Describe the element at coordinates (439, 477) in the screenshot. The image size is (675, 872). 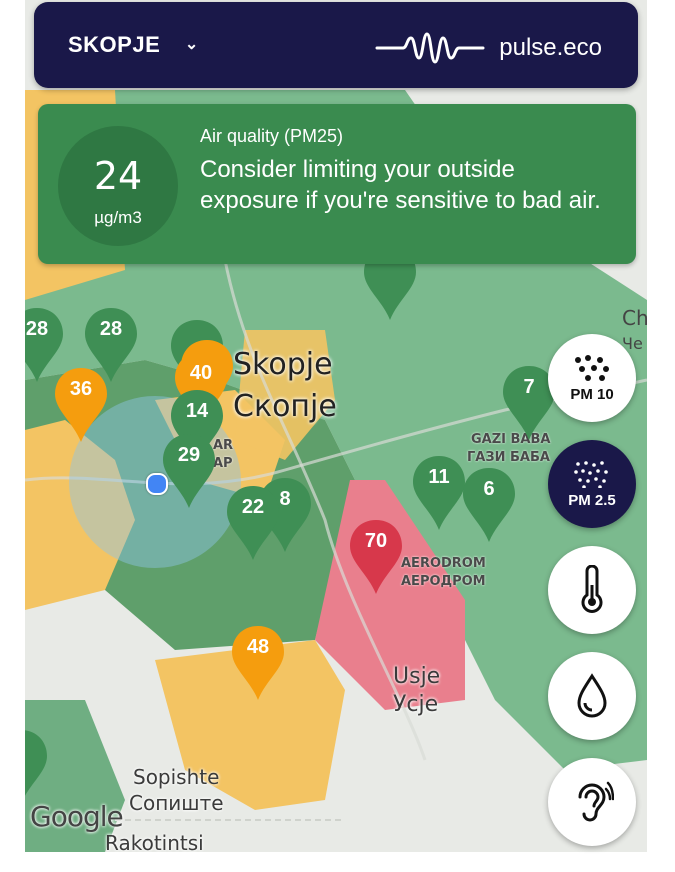
I see `sensor-value: 11` at that location.